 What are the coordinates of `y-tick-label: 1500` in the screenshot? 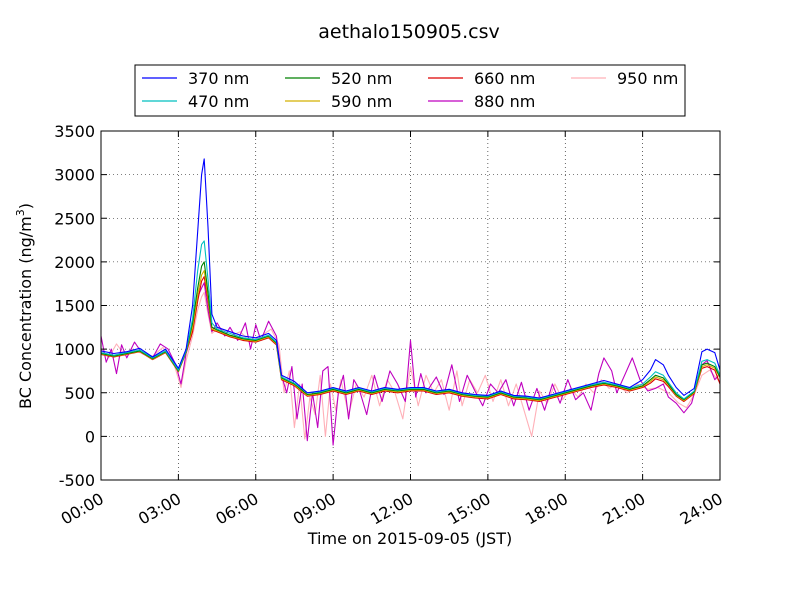 It's located at (74, 306).